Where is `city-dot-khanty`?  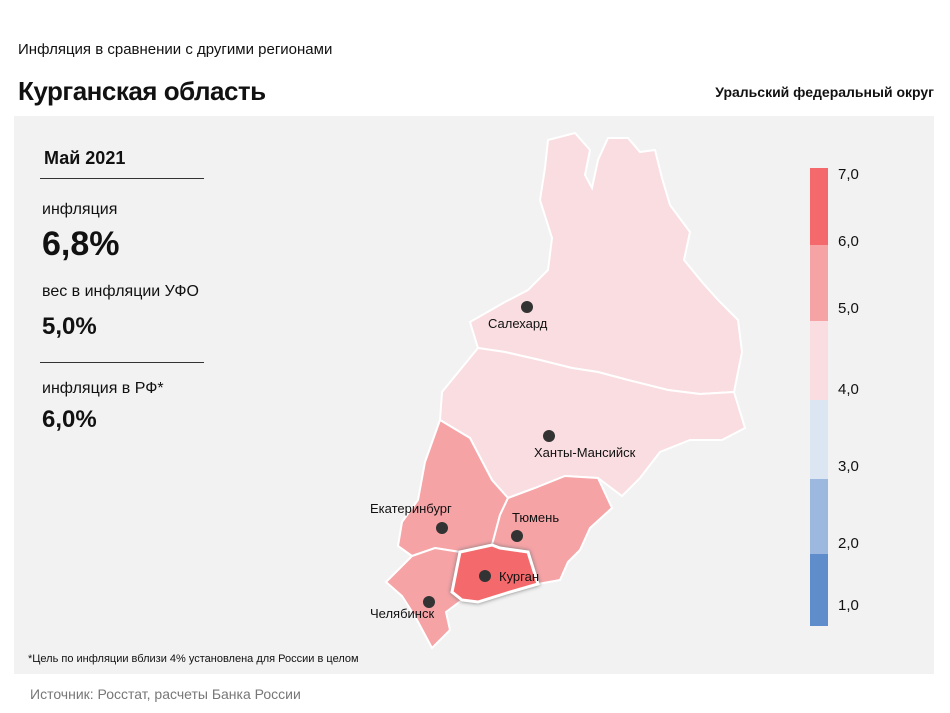
city-dot-khanty is located at coordinates (549, 436).